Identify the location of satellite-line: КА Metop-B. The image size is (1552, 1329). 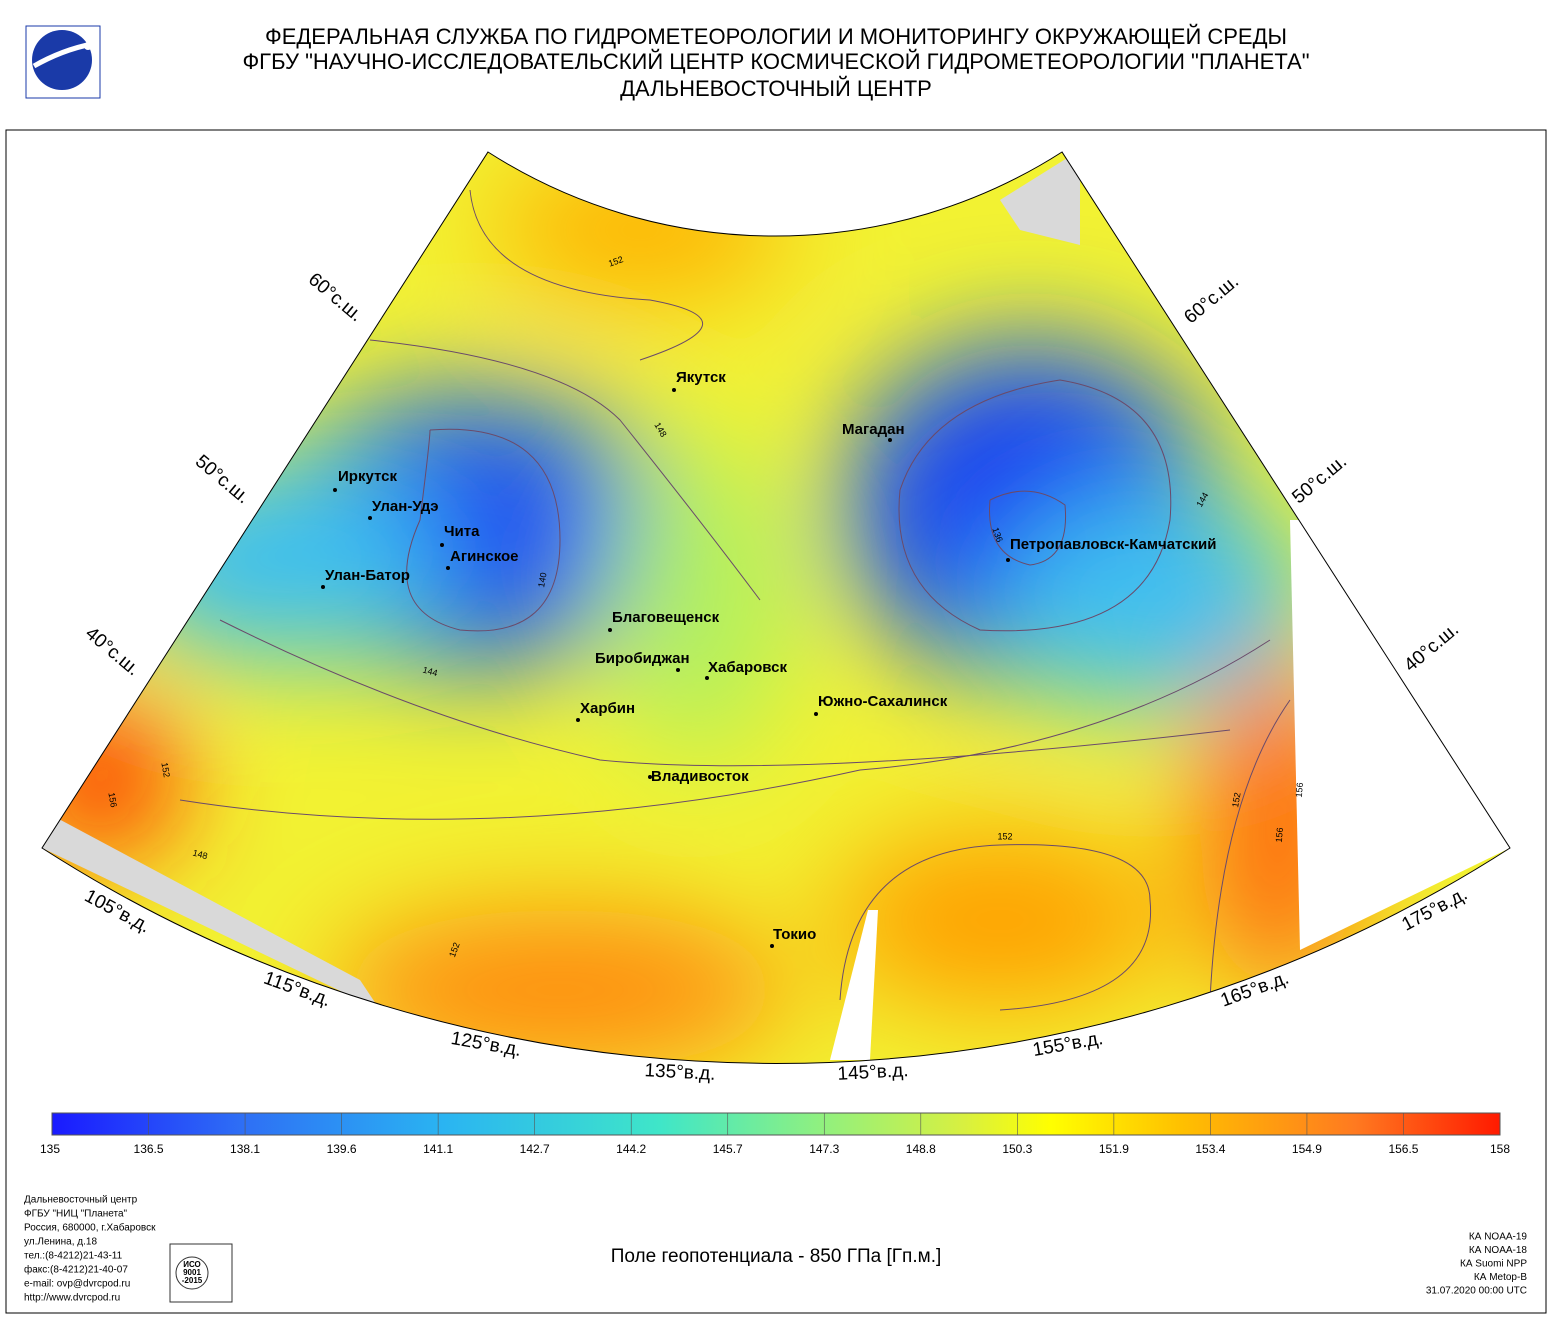
(1500, 1277).